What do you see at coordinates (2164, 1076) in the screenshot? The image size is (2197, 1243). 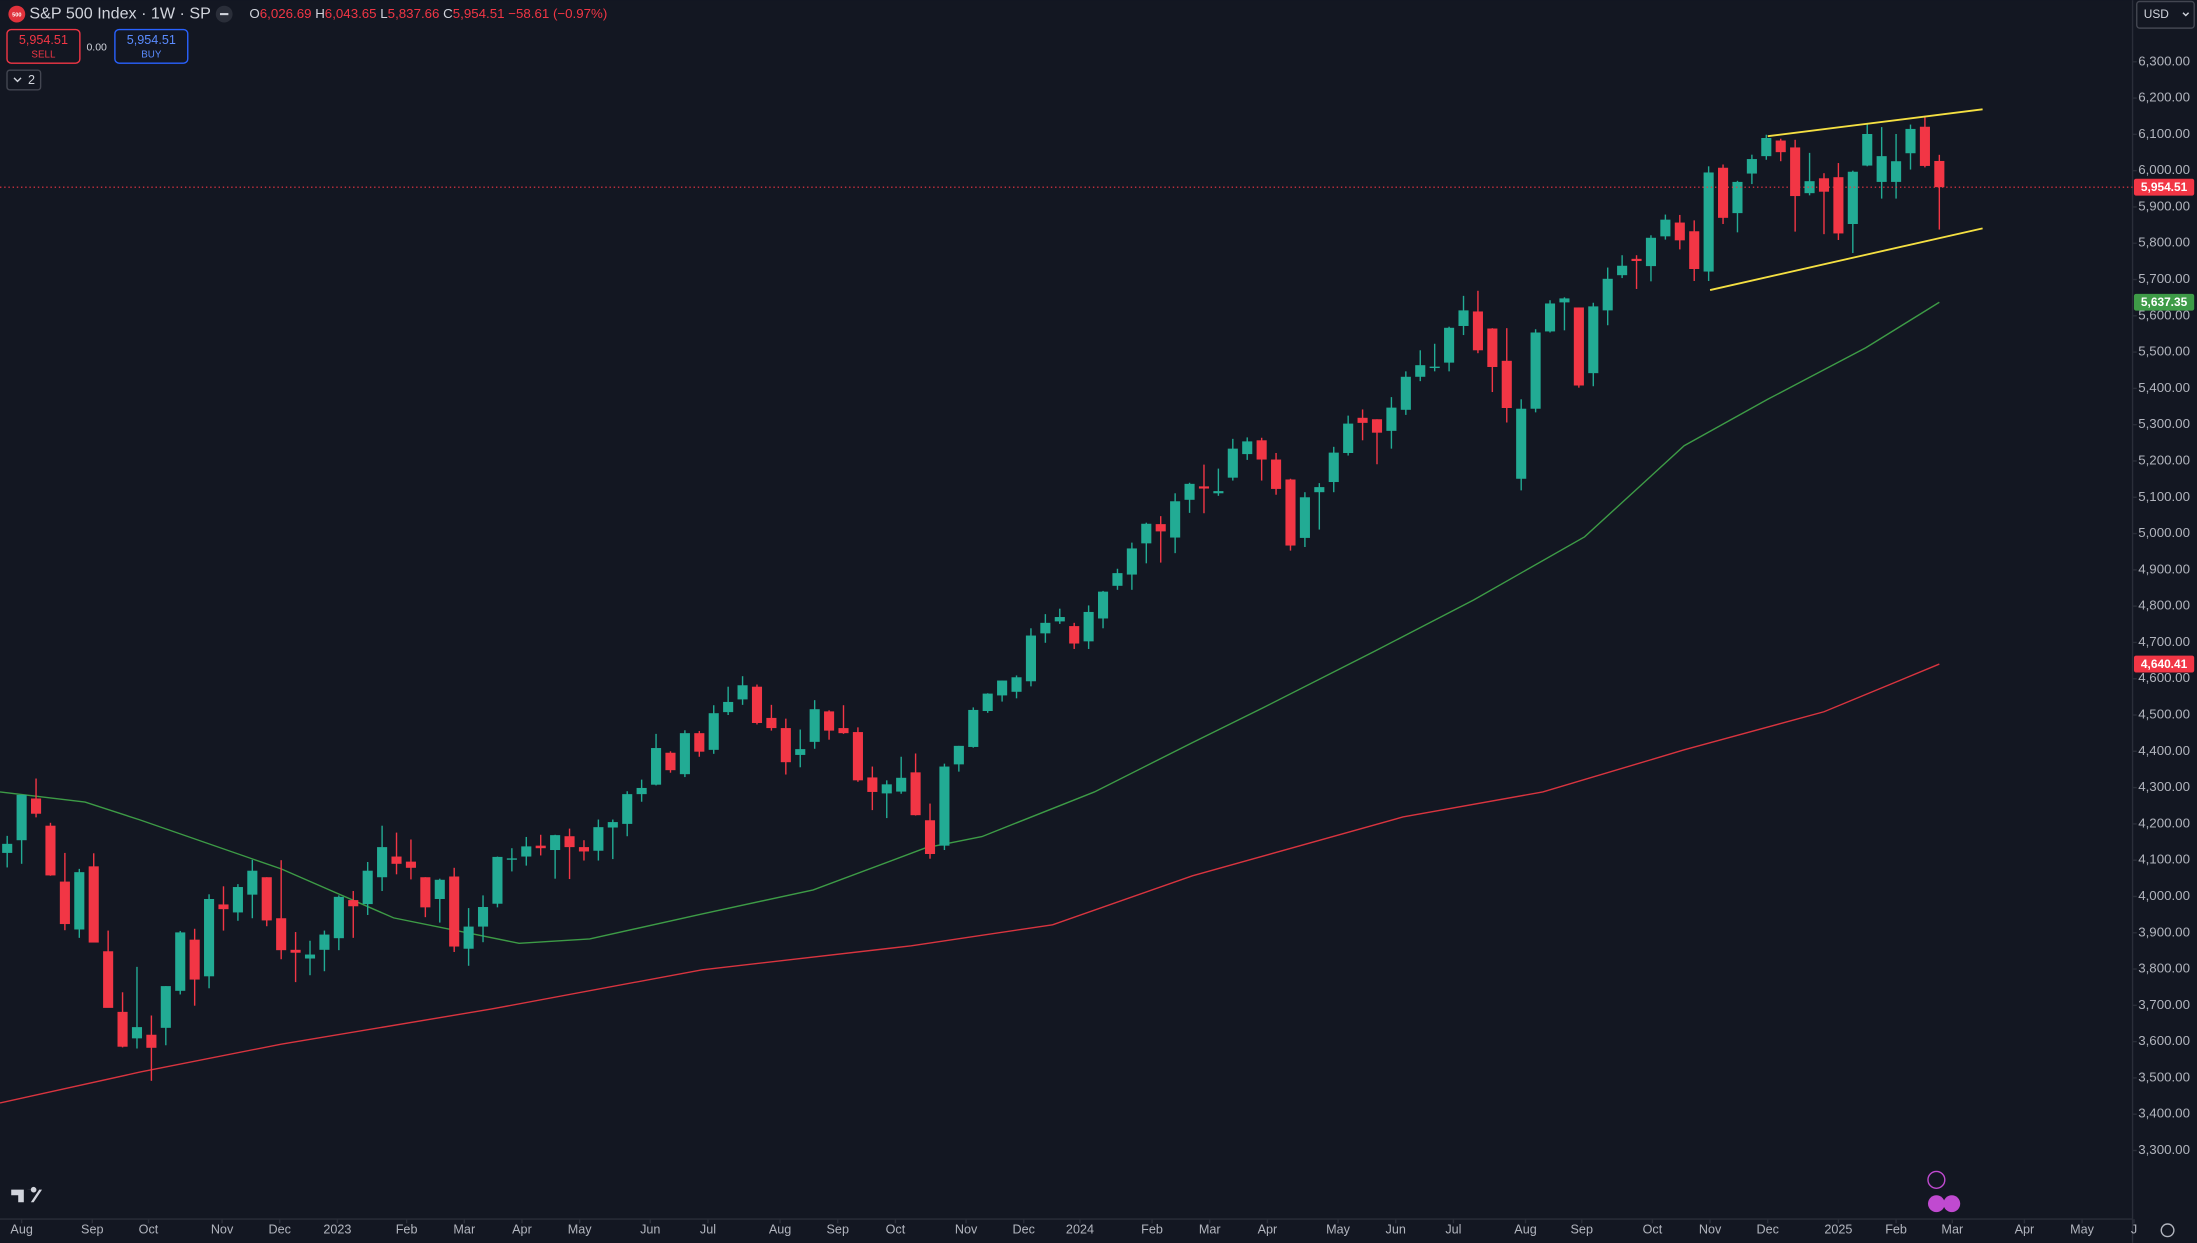 I see `y-tick-label: 3,500.00` at bounding box center [2164, 1076].